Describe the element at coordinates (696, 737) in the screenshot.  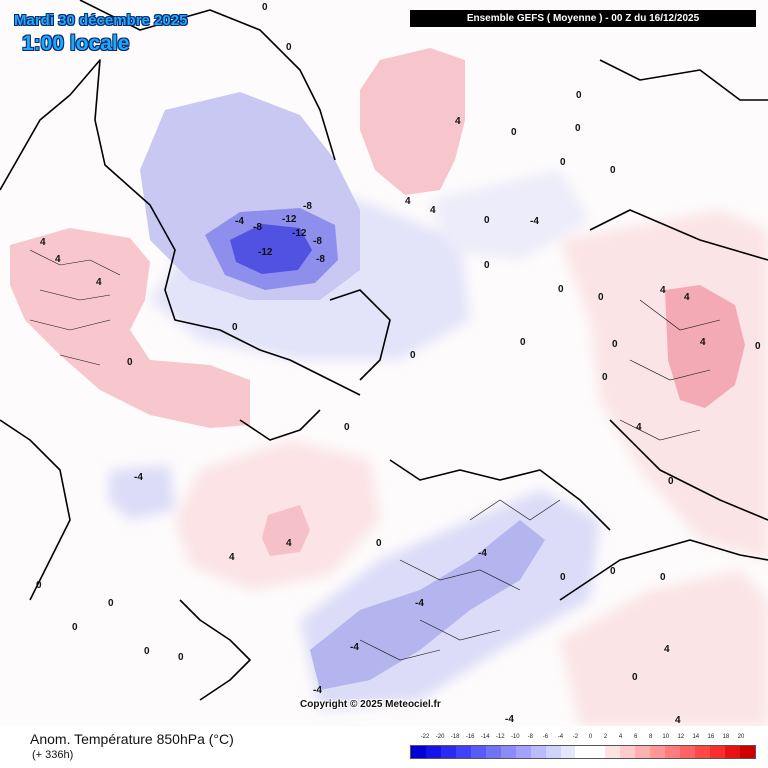
I see `color-scale-label: 14` at that location.